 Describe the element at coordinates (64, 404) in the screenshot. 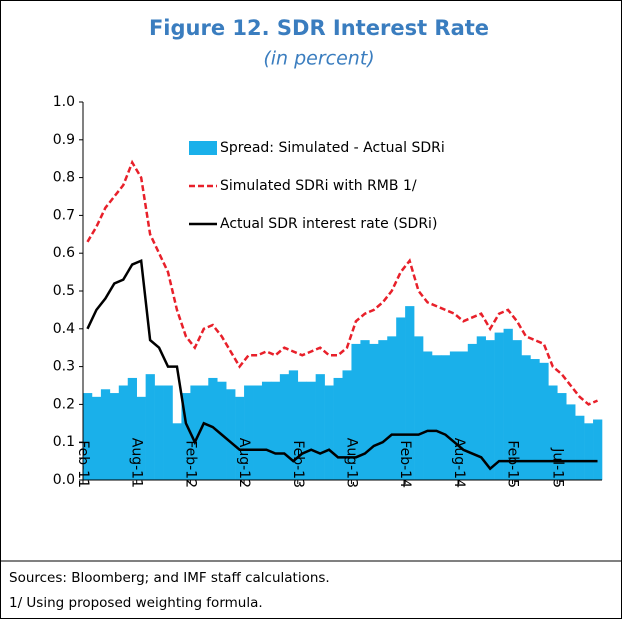

I see `y-tick-label: 0.2` at that location.